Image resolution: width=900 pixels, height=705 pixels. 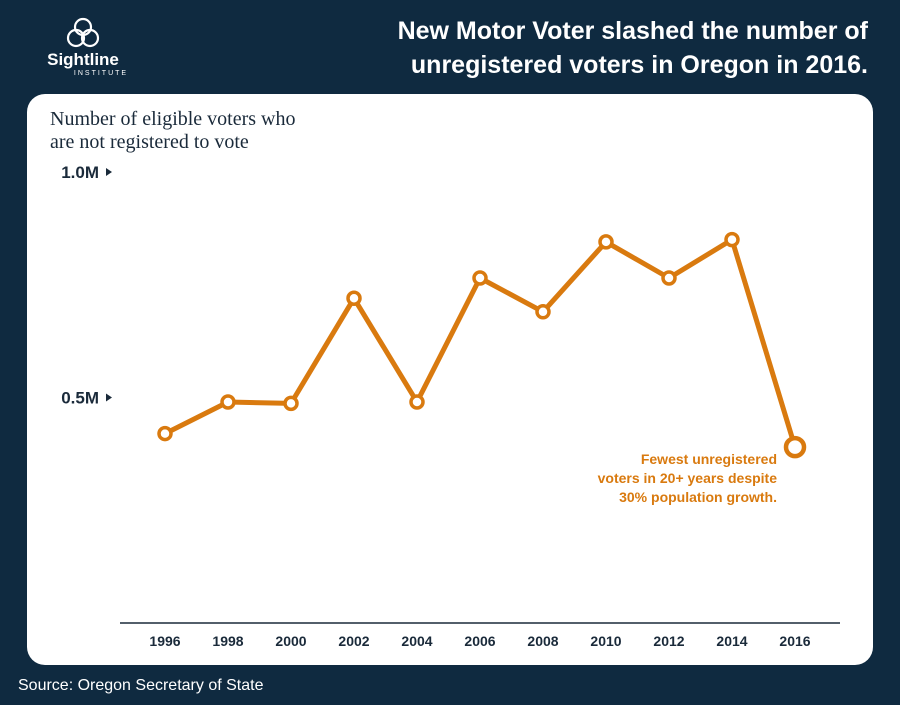 I want to click on data-point-2010, so click(x=606, y=242).